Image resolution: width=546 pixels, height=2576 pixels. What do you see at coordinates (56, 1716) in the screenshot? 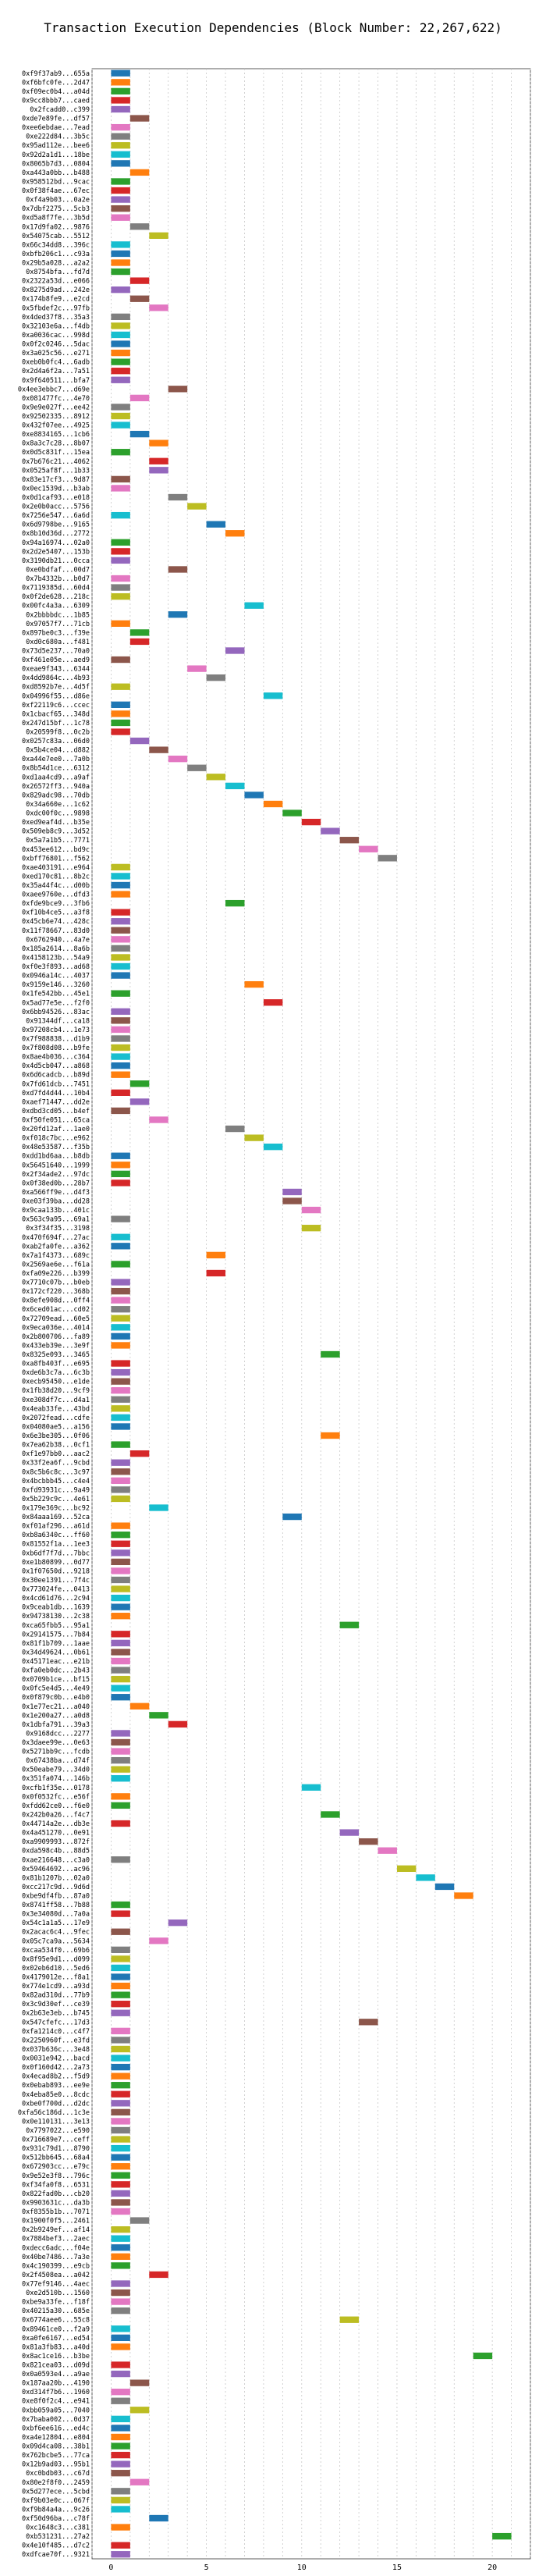
I see `y-tick-label: 0x1e200a27...a0d8` at bounding box center [56, 1716].